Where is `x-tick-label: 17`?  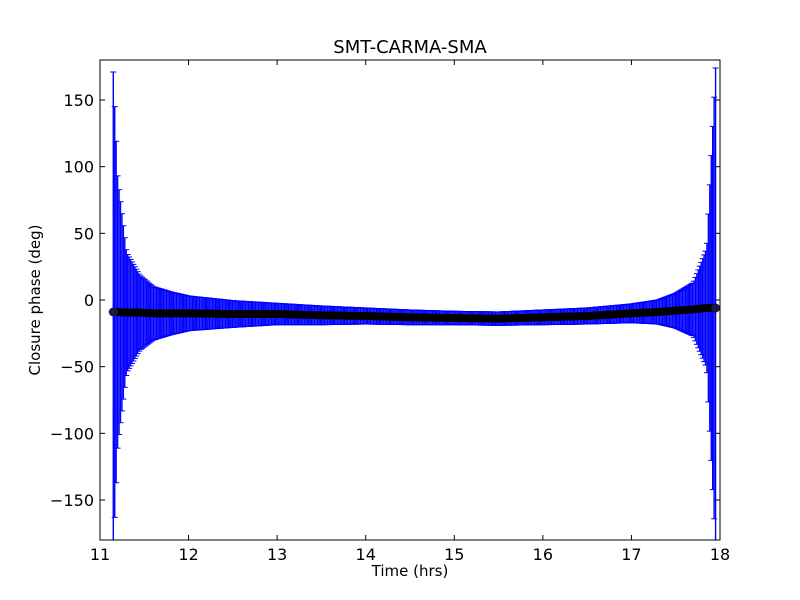 x-tick-label: 17 is located at coordinates (631, 554).